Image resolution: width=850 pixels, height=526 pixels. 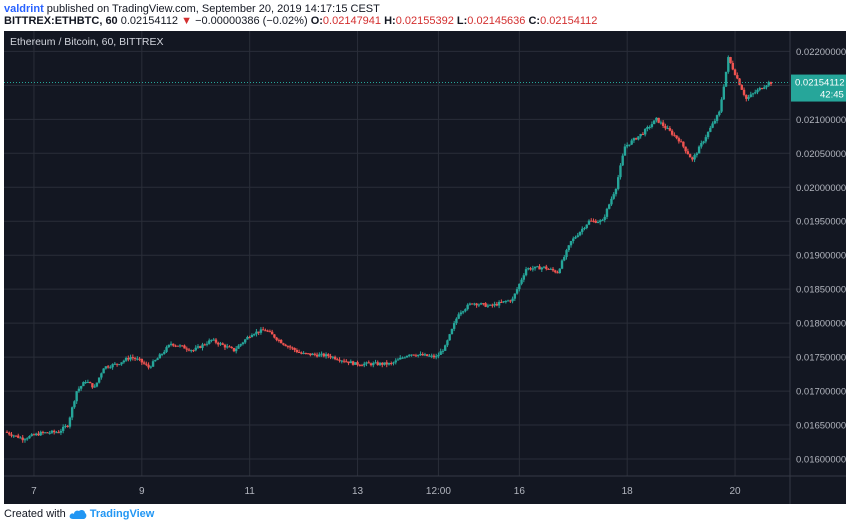 What do you see at coordinates (820, 83) in the screenshot?
I see `current-price-label: 0.02154112` at bounding box center [820, 83].